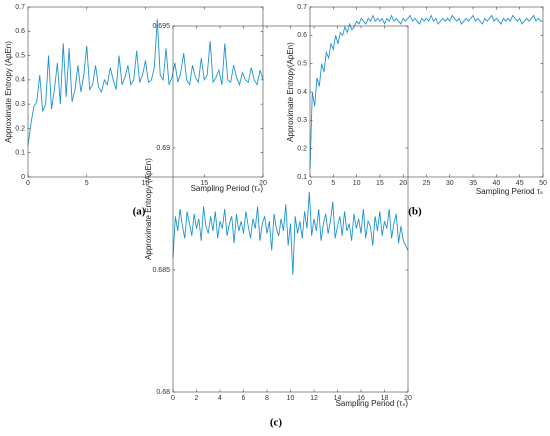 Image resolution: width=550 pixels, height=436 pixels. I want to click on caption: (c), so click(276, 423).